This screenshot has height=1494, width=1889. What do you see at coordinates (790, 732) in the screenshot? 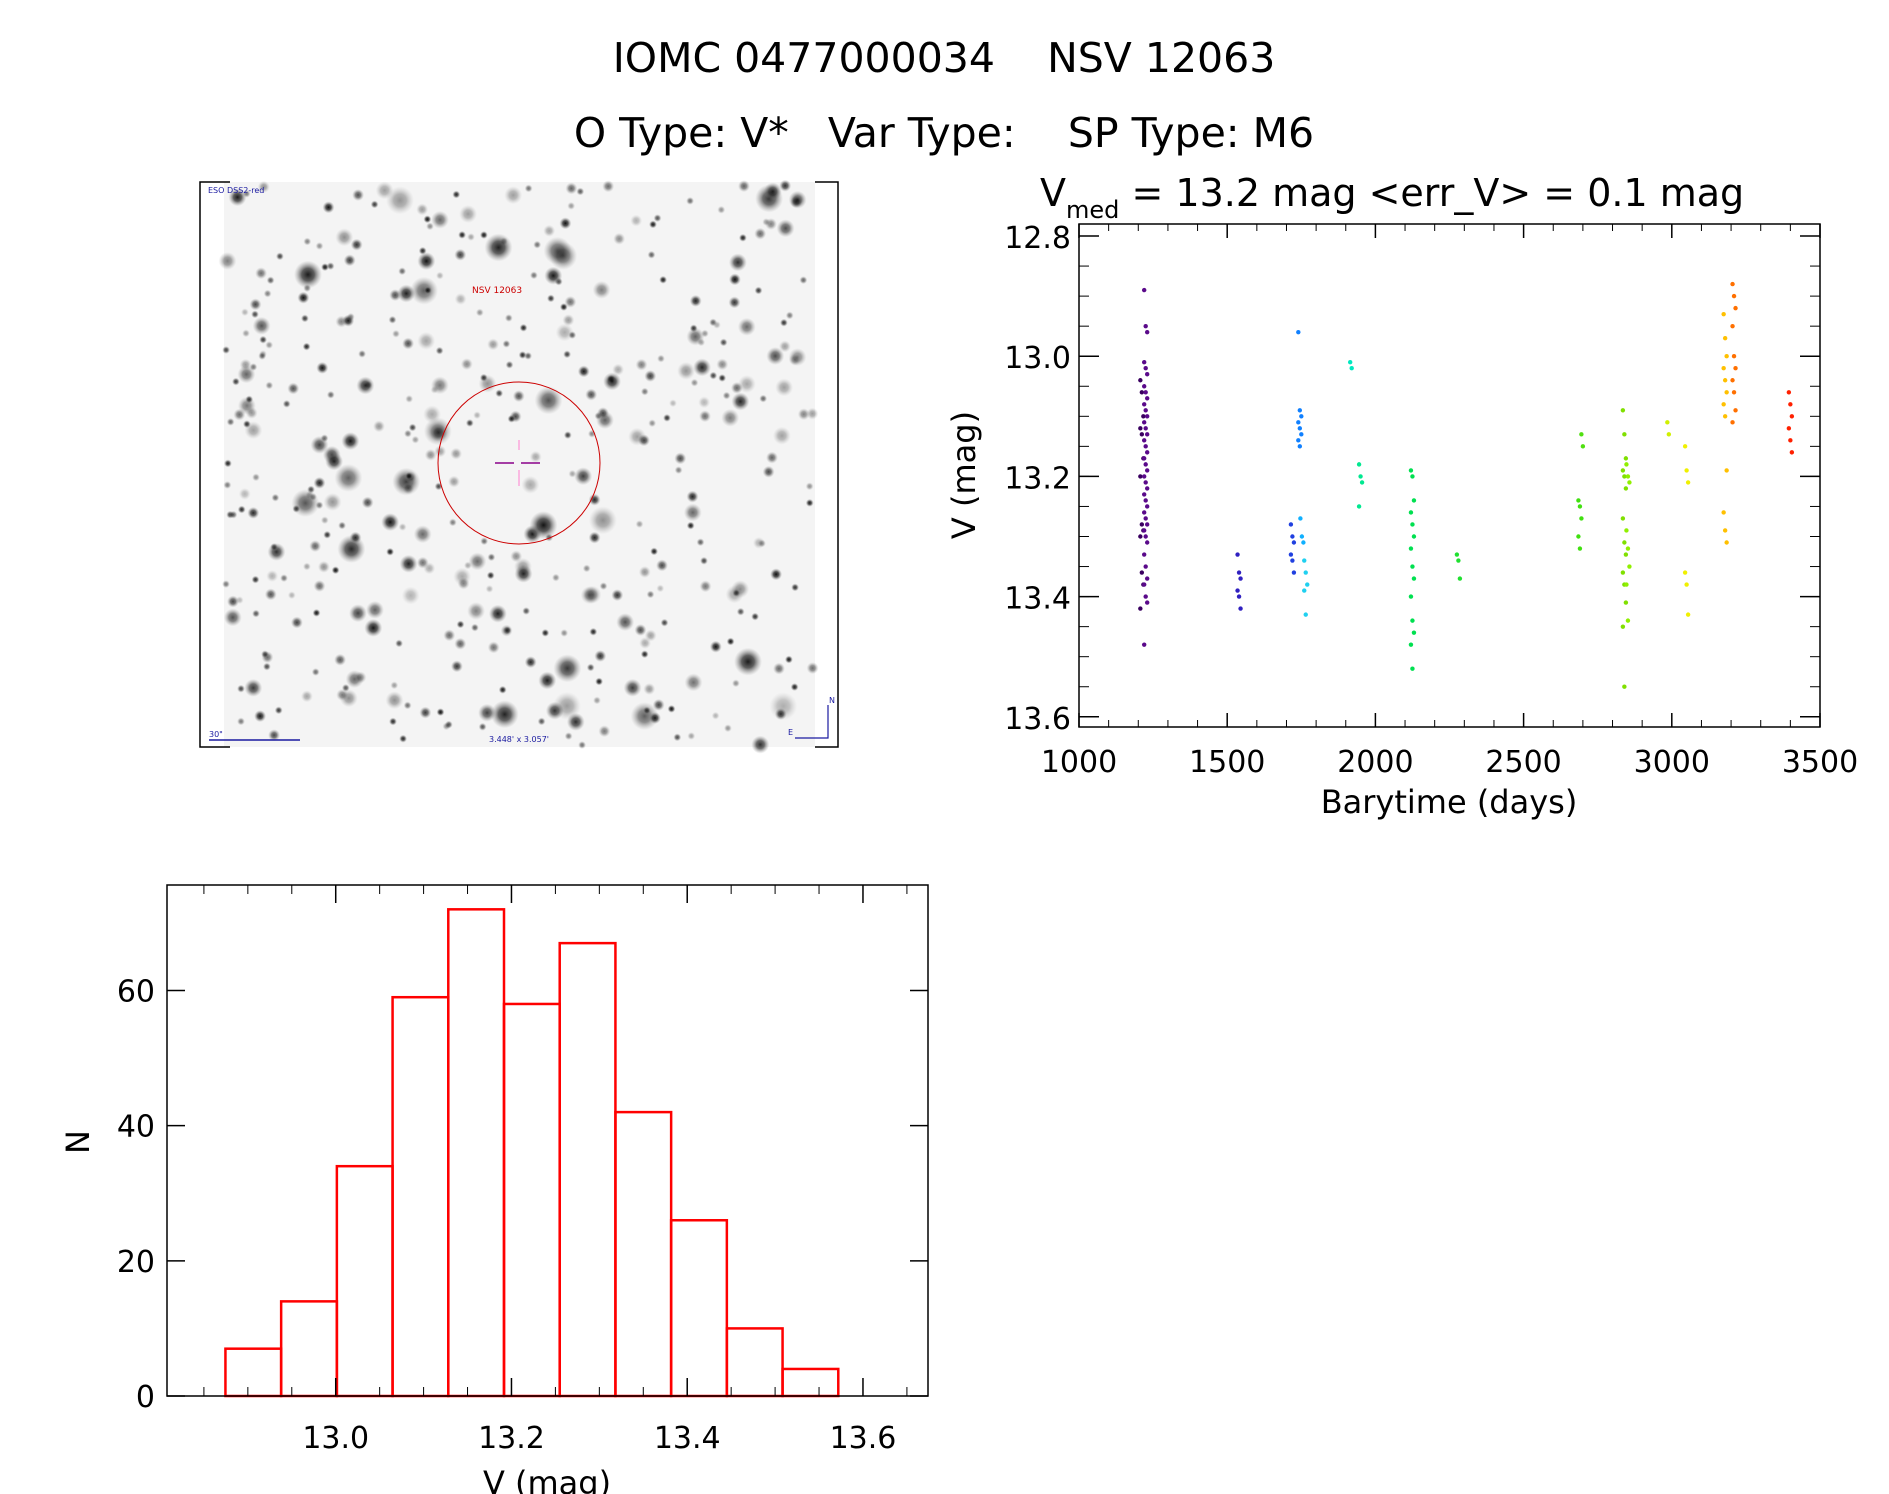
I see `svg-text: E` at bounding box center [790, 732].